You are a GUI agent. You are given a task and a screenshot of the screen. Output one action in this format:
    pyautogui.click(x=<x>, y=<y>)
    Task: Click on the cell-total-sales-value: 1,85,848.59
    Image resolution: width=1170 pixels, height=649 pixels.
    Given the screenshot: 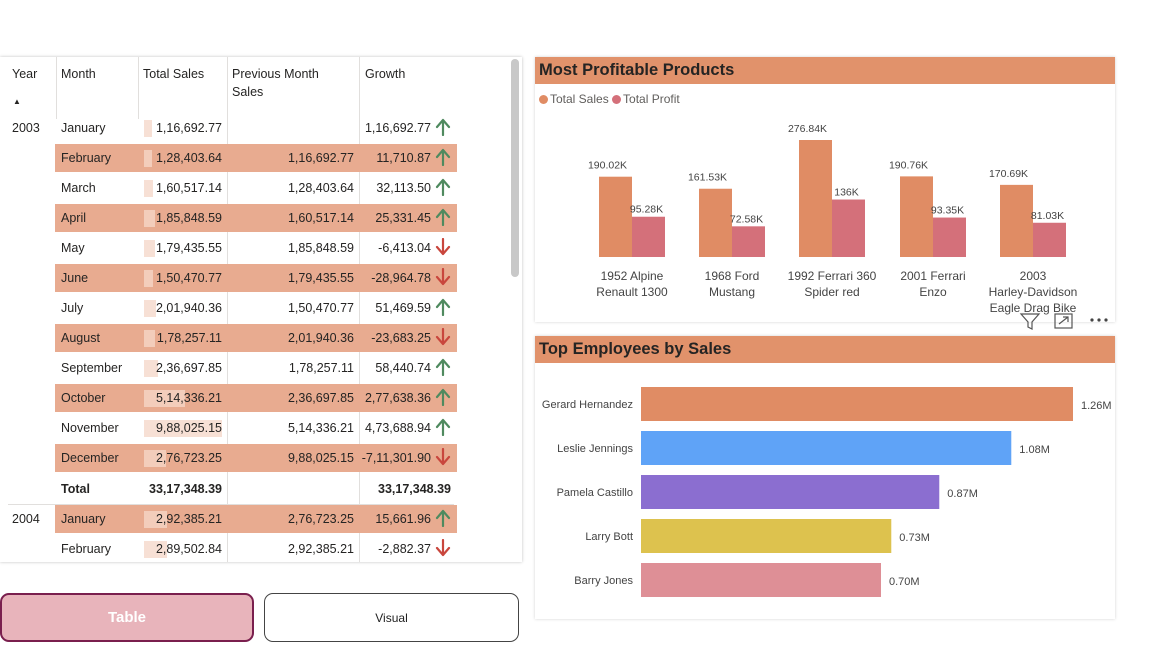 What is the action you would take?
    pyautogui.click(x=188, y=218)
    